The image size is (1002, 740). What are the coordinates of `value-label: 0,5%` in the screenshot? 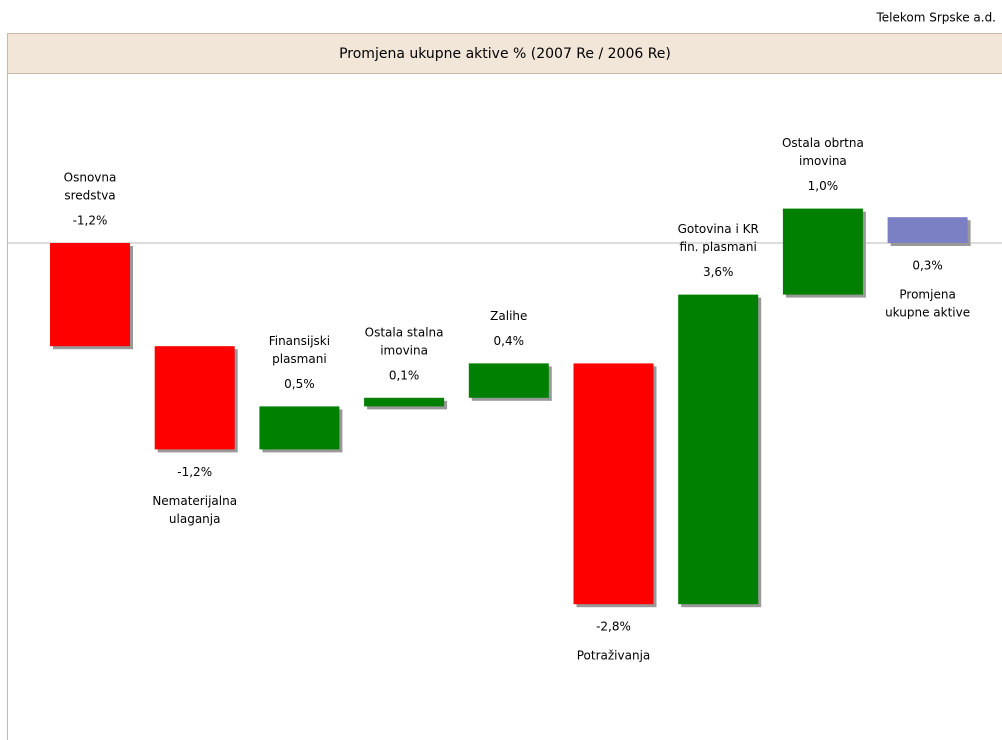 It's located at (299, 384).